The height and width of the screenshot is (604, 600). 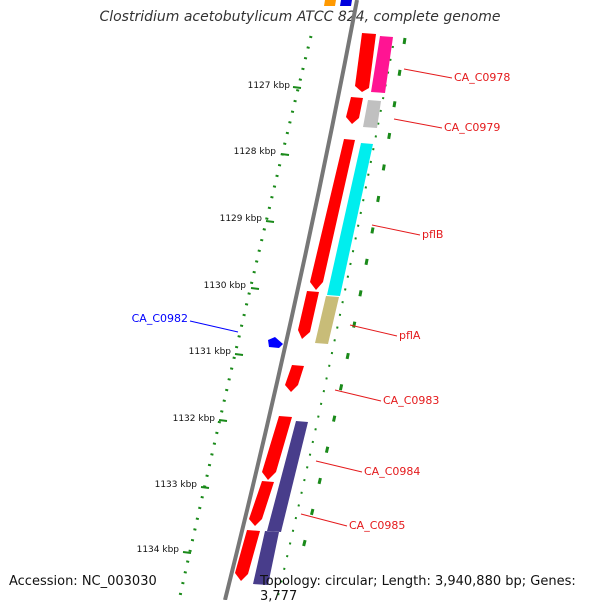 I want to click on accession-text: Accession: NC_003030, so click(x=83, y=581).